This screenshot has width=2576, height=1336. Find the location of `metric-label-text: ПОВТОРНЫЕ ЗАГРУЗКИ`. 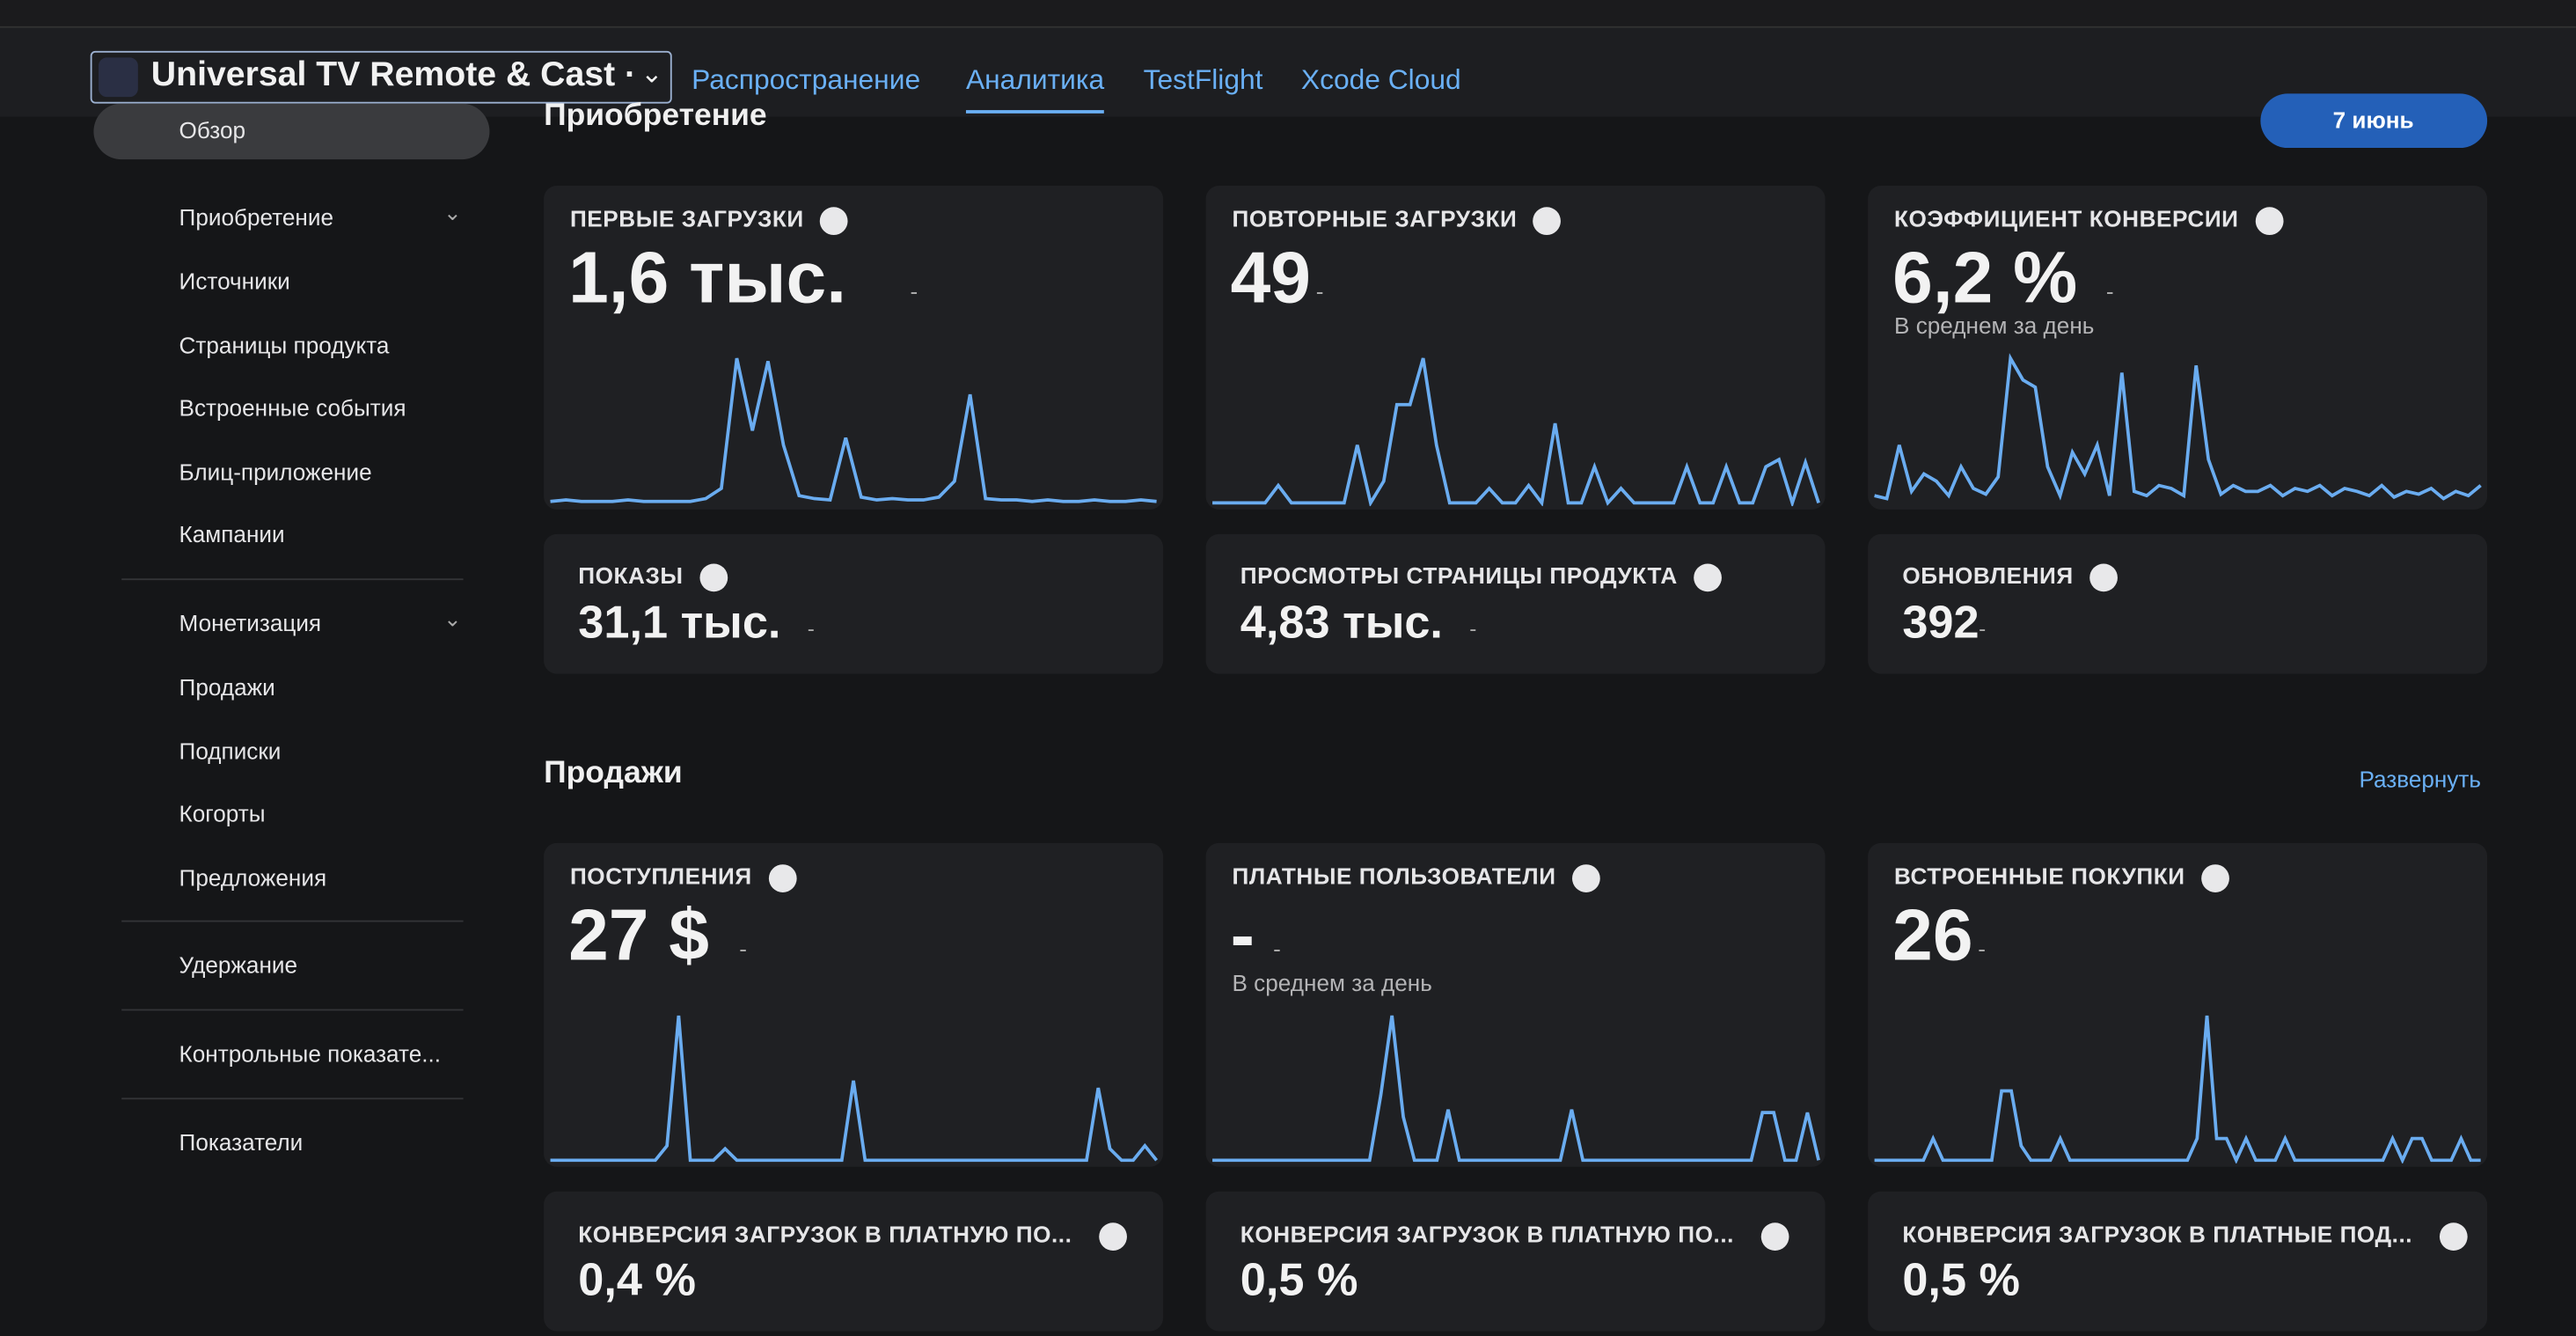

metric-label-text: ПОВТОРНЫЕ ЗАГРУЗКИ is located at coordinates (1375, 218).